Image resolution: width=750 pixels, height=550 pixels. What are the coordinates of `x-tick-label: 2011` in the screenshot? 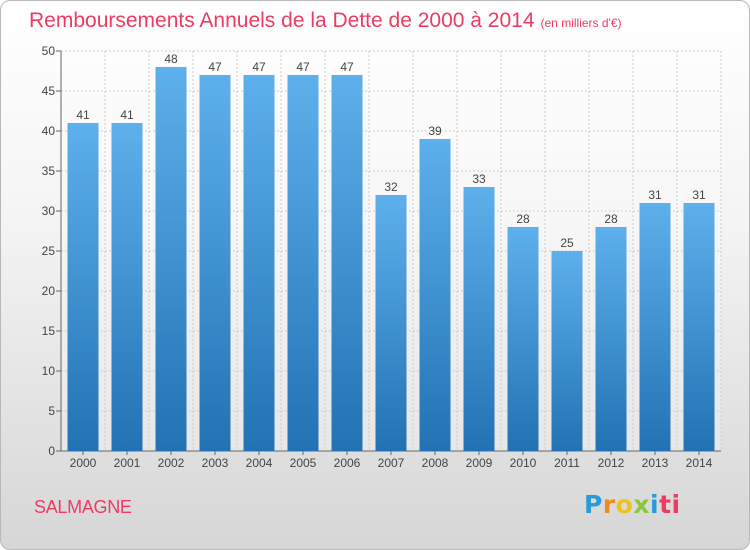 It's located at (567, 463).